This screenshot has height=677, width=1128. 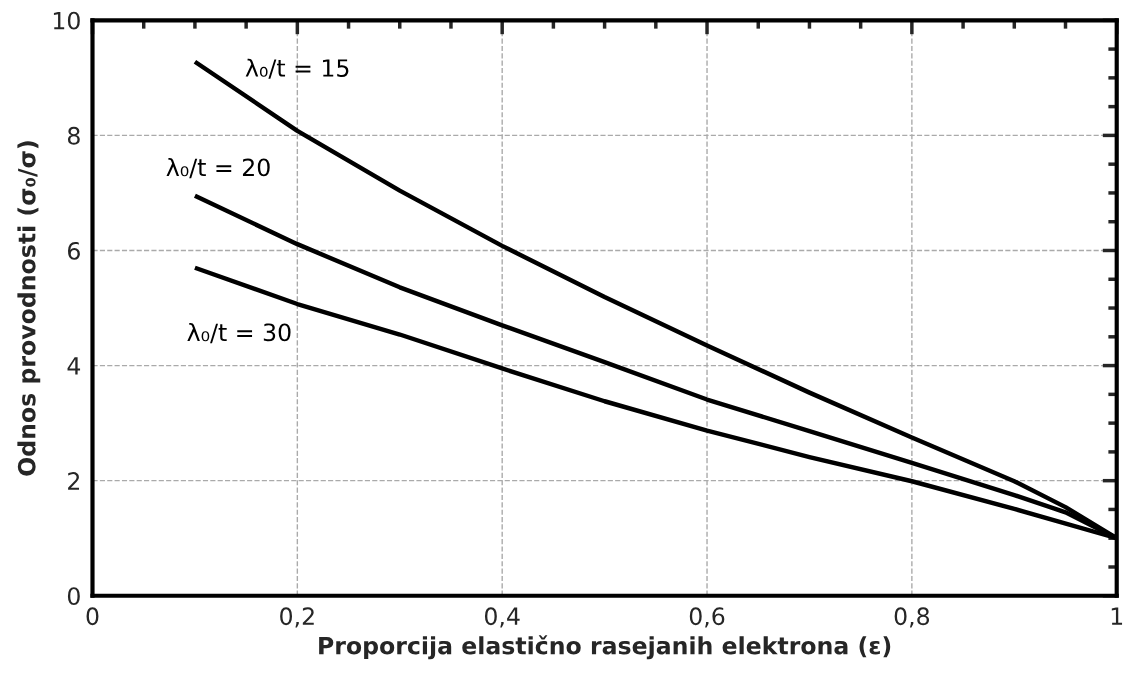 I want to click on x-tick-label: 0,8, so click(x=912, y=617).